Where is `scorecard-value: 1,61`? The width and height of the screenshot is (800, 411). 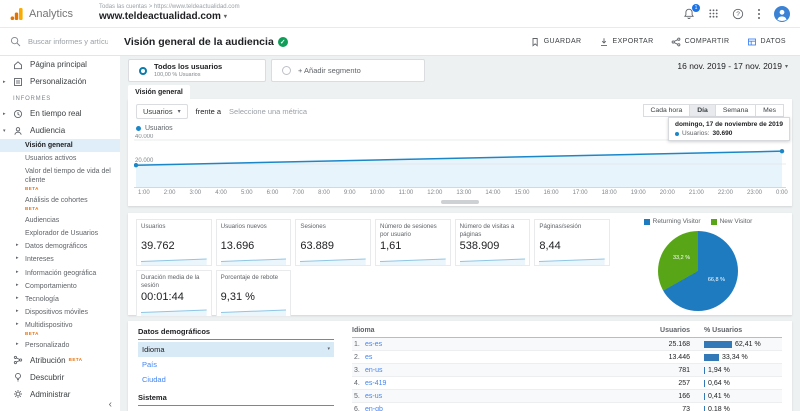
scorecard-value: 1,61 is located at coordinates (390, 246).